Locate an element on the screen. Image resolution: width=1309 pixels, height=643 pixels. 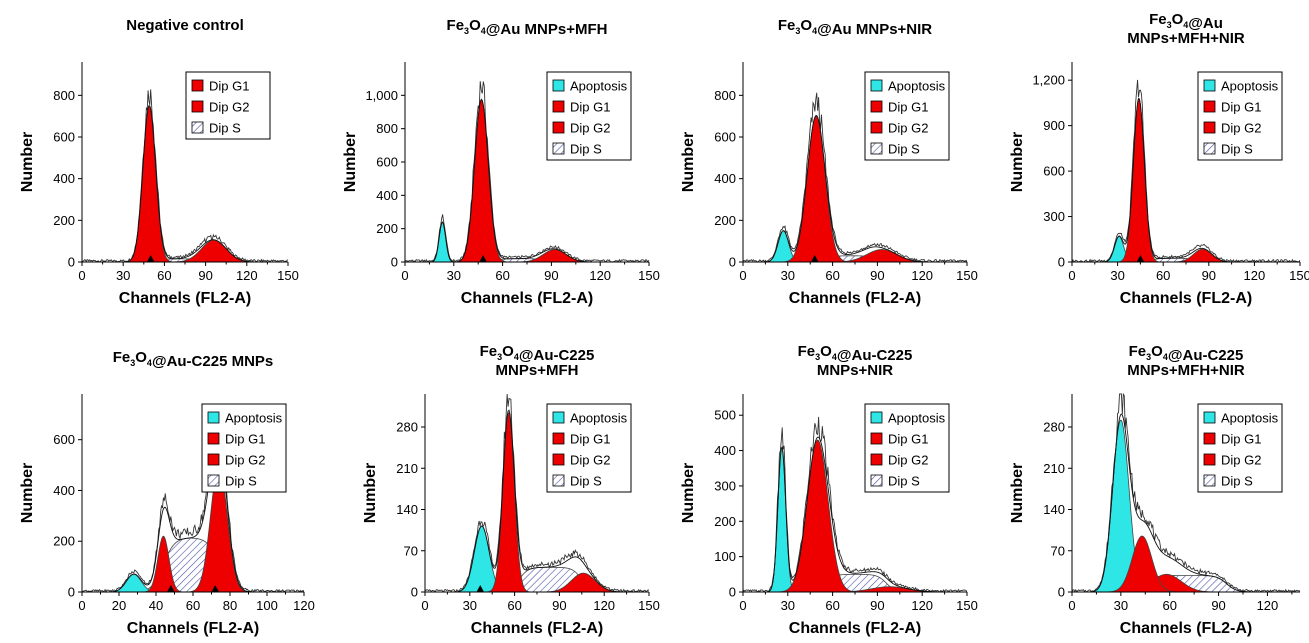
y-tick-label: 280 is located at coordinates (1054, 427).